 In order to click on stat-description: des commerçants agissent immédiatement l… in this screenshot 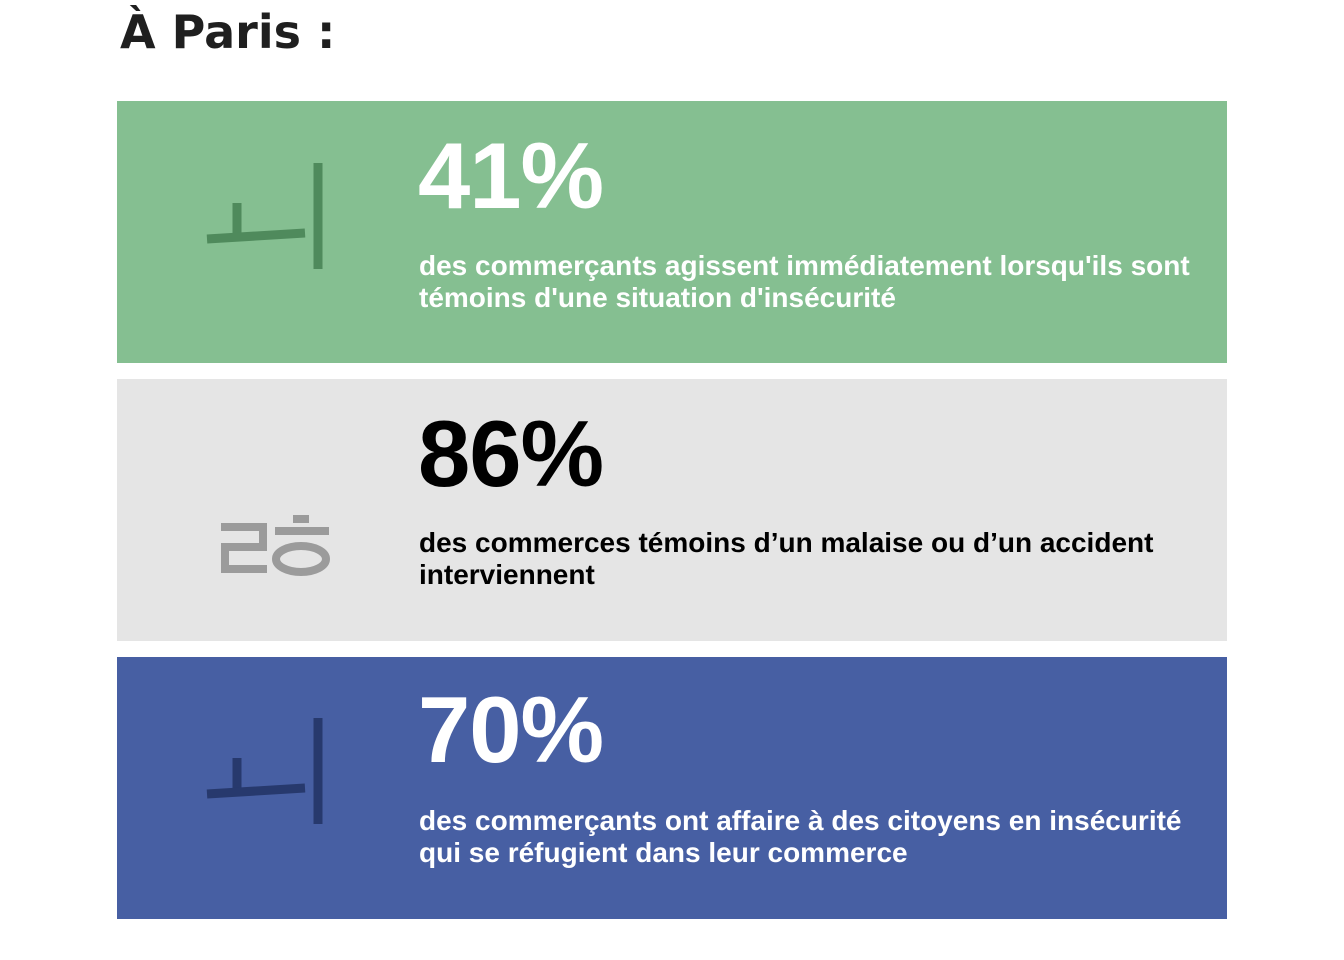, I will do `click(804, 281)`.